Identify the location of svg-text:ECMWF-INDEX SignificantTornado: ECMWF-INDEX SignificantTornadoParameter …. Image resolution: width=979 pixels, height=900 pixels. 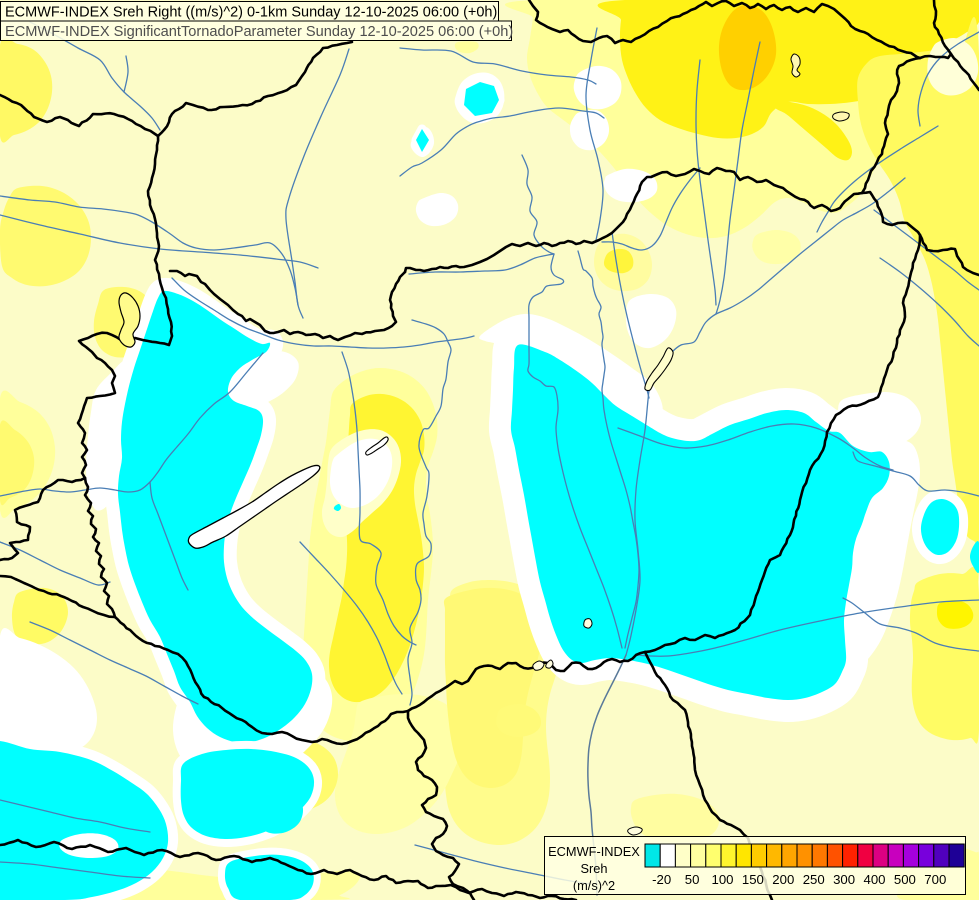
(259, 32).